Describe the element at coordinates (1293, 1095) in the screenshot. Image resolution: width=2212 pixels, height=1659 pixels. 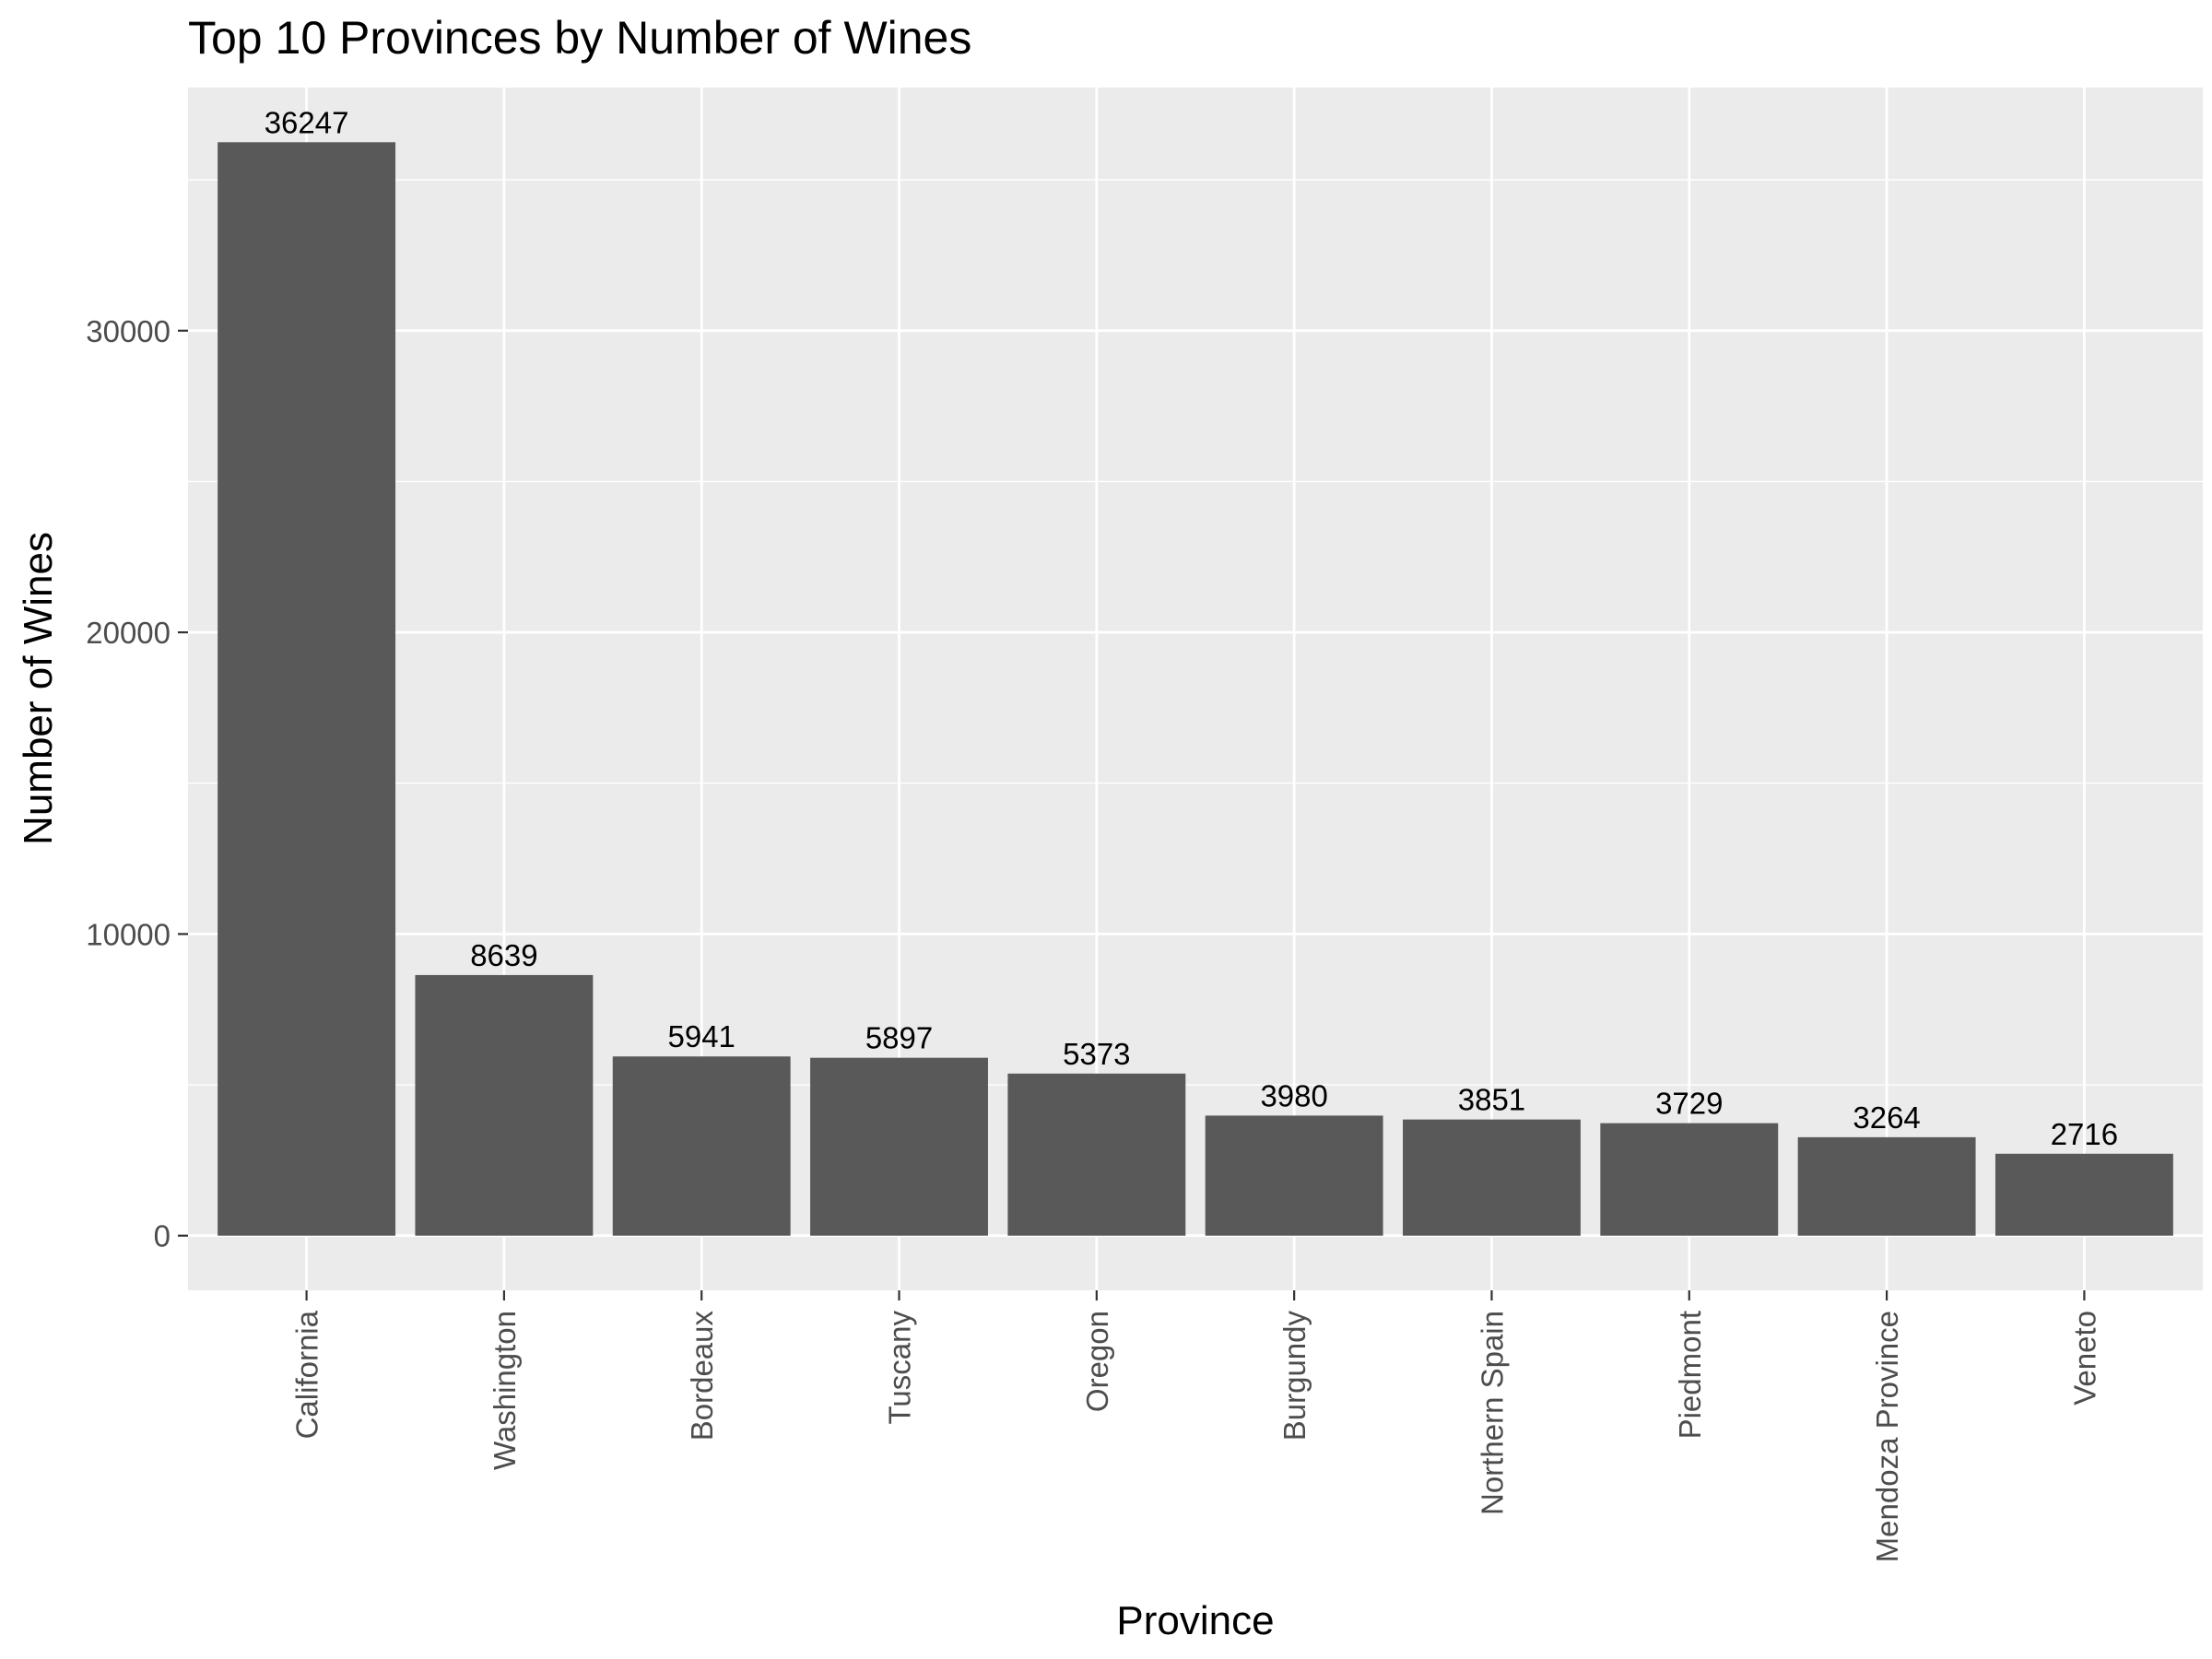
I see `bar-value-label: 3980` at that location.